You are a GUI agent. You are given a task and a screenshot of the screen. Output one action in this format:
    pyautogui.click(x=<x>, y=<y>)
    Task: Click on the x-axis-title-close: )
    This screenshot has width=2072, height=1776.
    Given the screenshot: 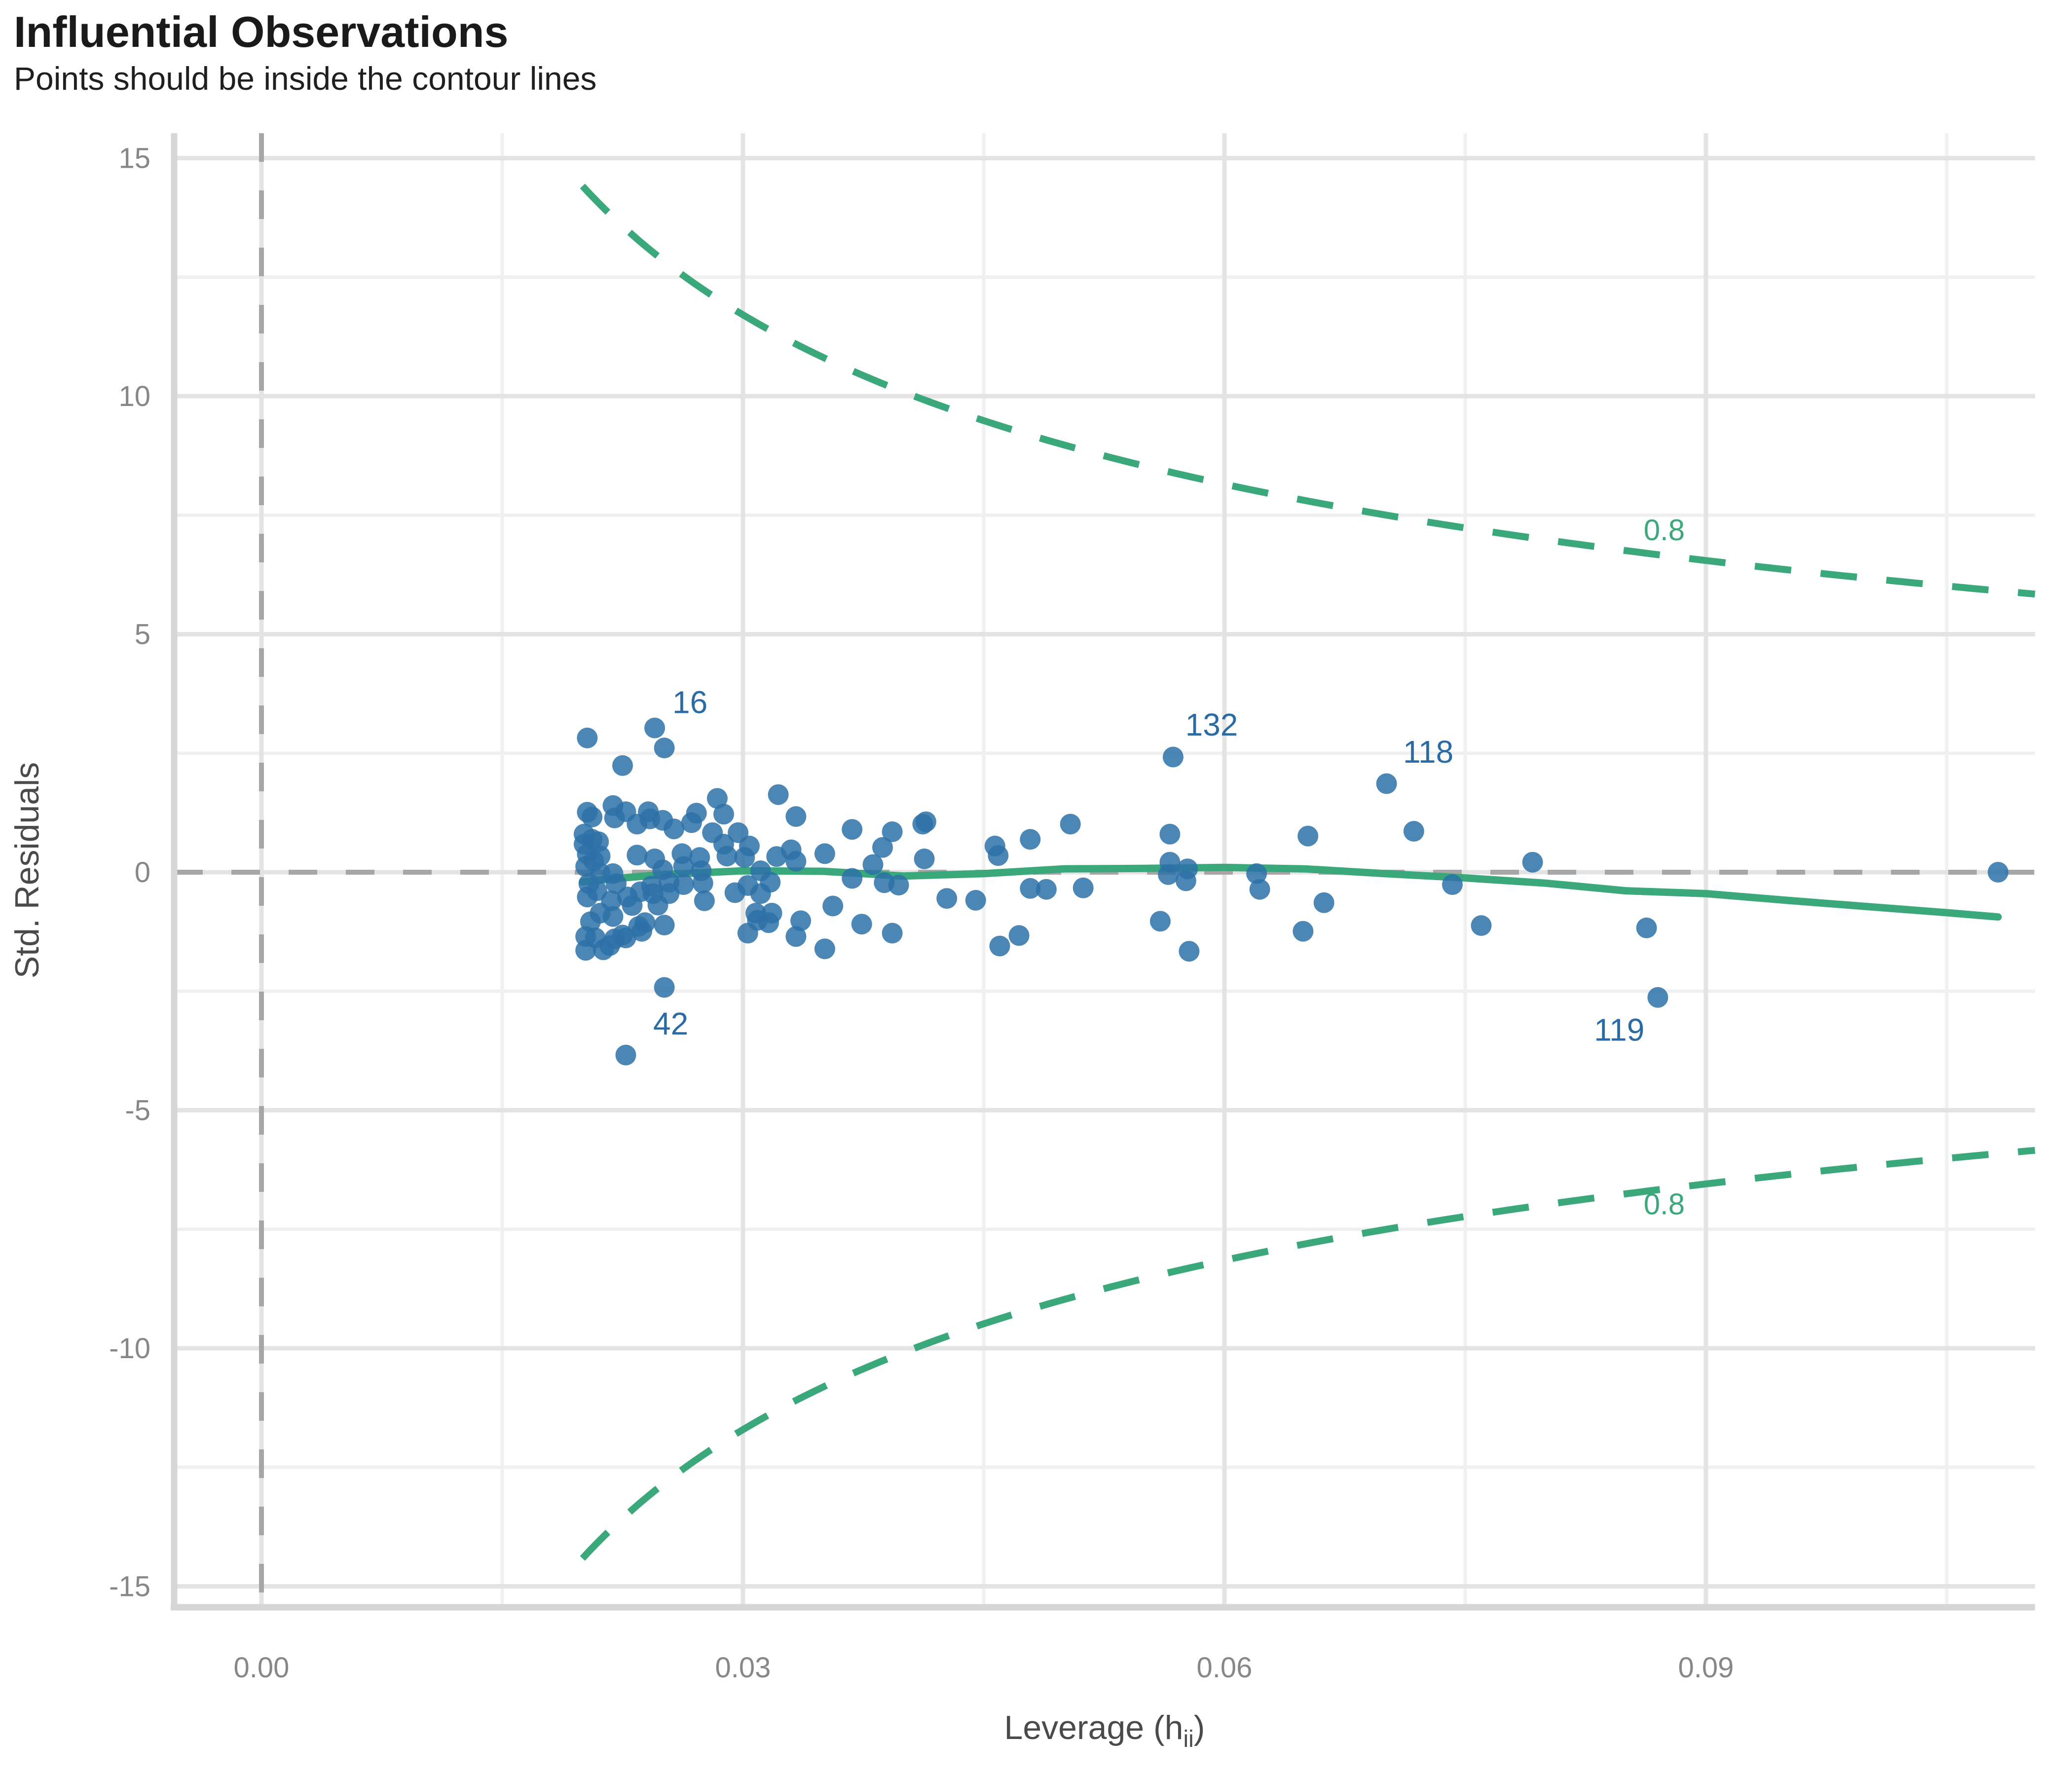 What is the action you would take?
    pyautogui.click(x=1200, y=1728)
    